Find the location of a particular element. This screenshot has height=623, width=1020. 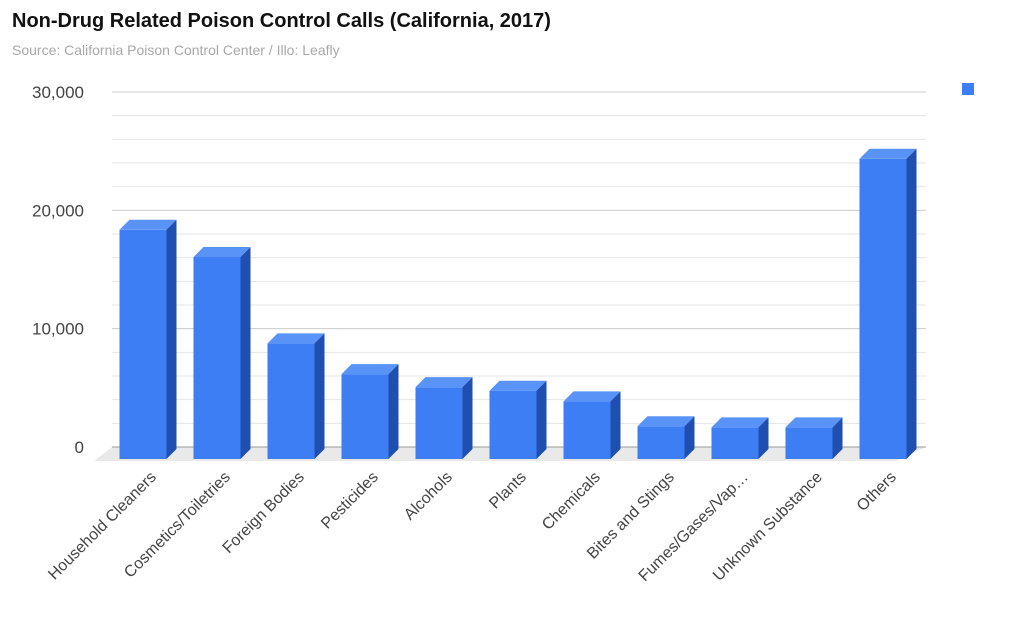

x-tick-label: Plants is located at coordinates (507, 490).